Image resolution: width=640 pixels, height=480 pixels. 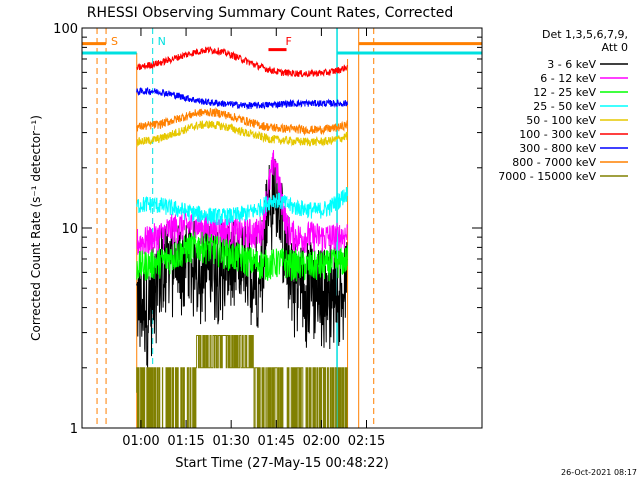 What do you see at coordinates (140, 441) in the screenshot?
I see `x-tick-label: 01:00` at bounding box center [140, 441].